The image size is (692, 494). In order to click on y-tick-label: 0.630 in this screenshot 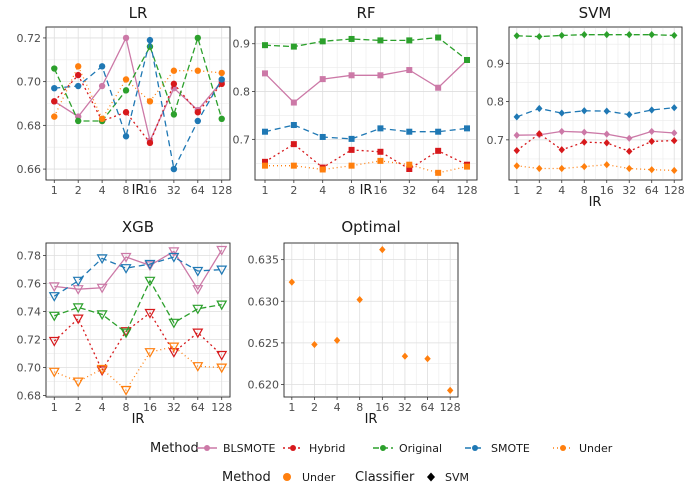, I will do `click(264, 301)`.